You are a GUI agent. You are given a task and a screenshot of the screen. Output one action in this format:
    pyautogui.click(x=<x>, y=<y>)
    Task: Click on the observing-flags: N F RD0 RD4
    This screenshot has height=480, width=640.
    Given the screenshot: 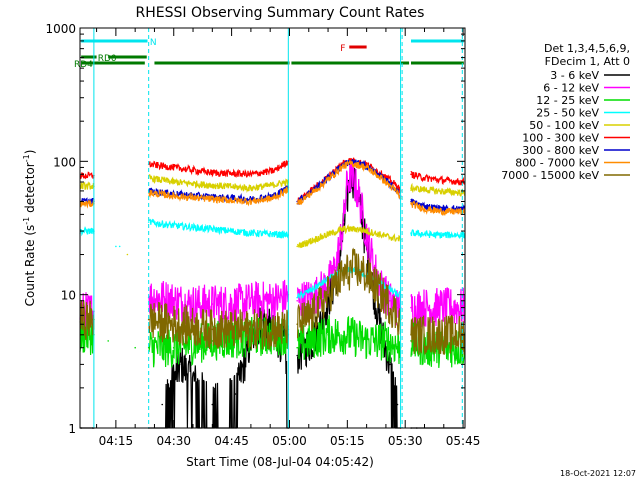 What is the action you would take?
    pyautogui.click(x=269, y=54)
    